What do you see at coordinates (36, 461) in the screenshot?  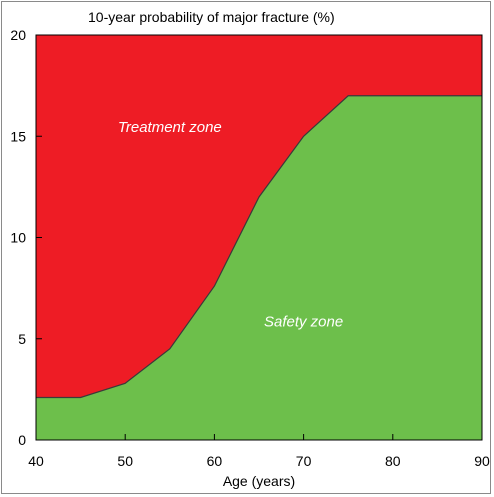 I see `x-tick-label: 40` at bounding box center [36, 461].